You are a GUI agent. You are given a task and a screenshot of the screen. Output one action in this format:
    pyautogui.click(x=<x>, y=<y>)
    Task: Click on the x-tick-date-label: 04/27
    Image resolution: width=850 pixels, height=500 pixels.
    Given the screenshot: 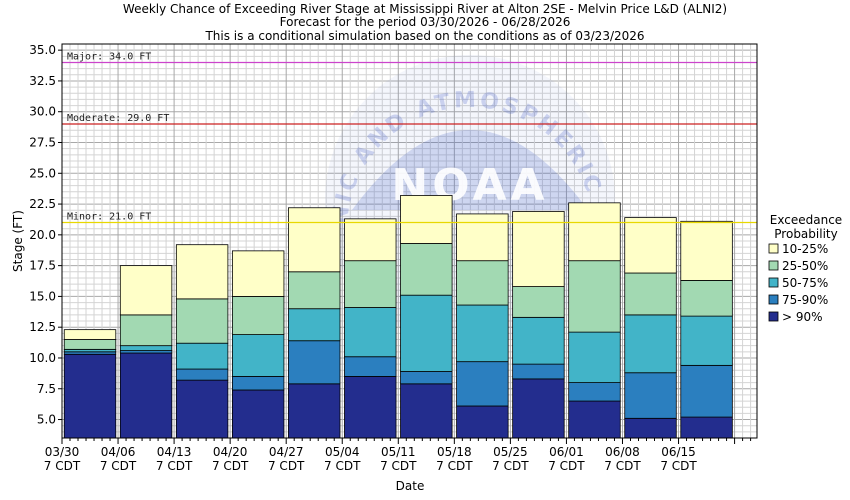 What is the action you would take?
    pyautogui.click(x=286, y=452)
    